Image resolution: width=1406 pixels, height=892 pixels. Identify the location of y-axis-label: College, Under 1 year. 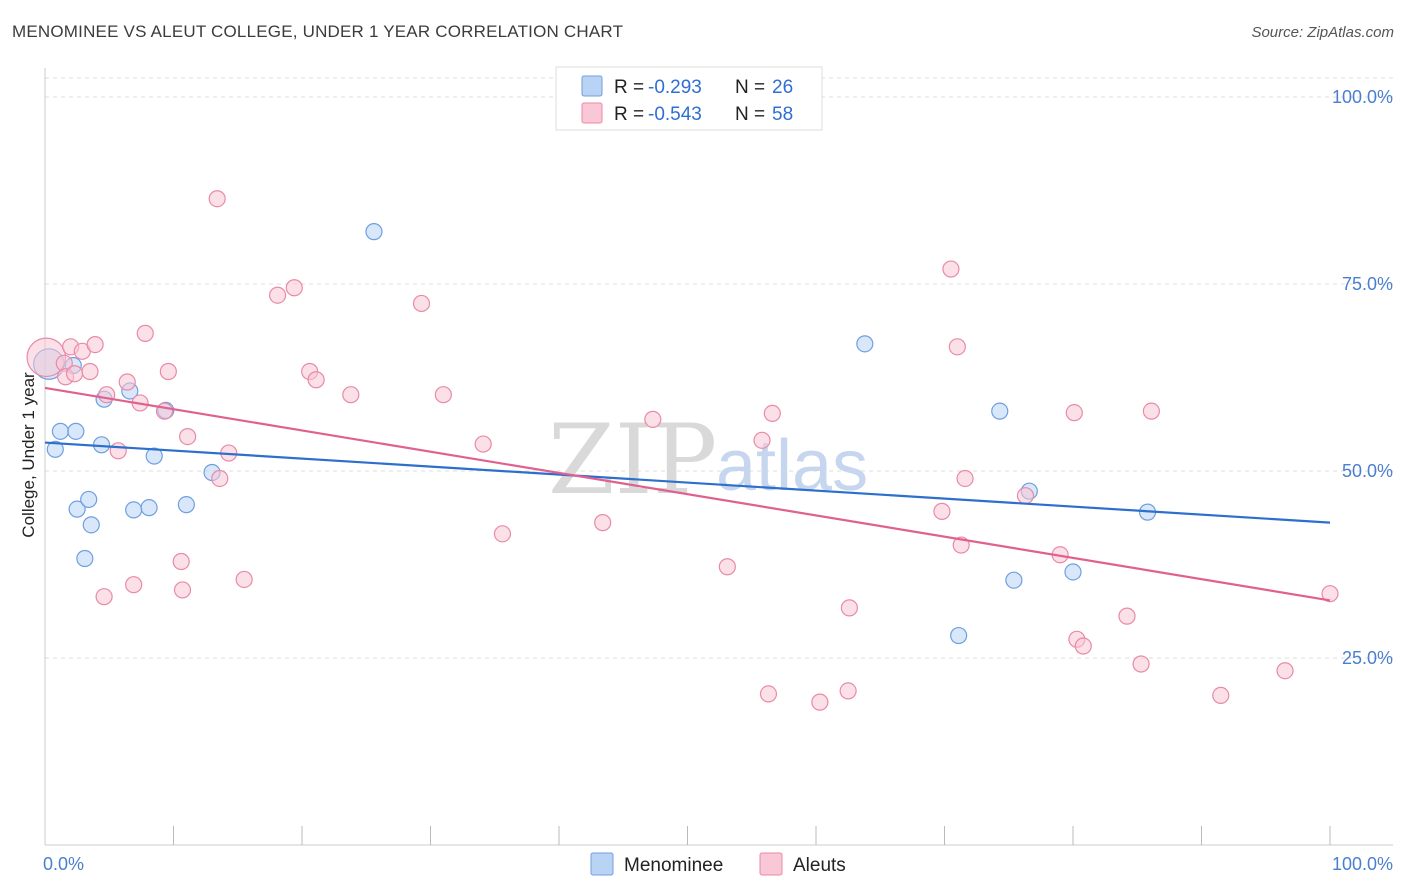
(28, 455).